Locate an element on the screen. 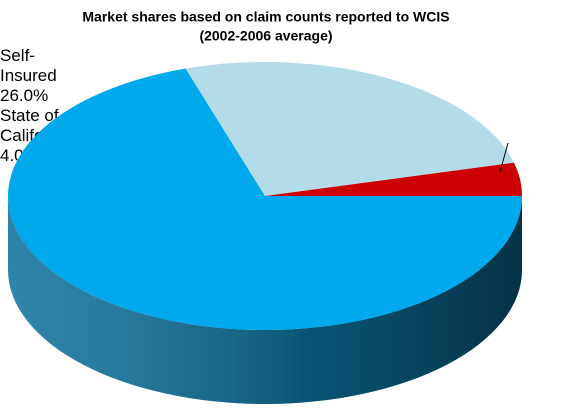 The height and width of the screenshot is (413, 566). pie-slice is located at coordinates (393, 179).